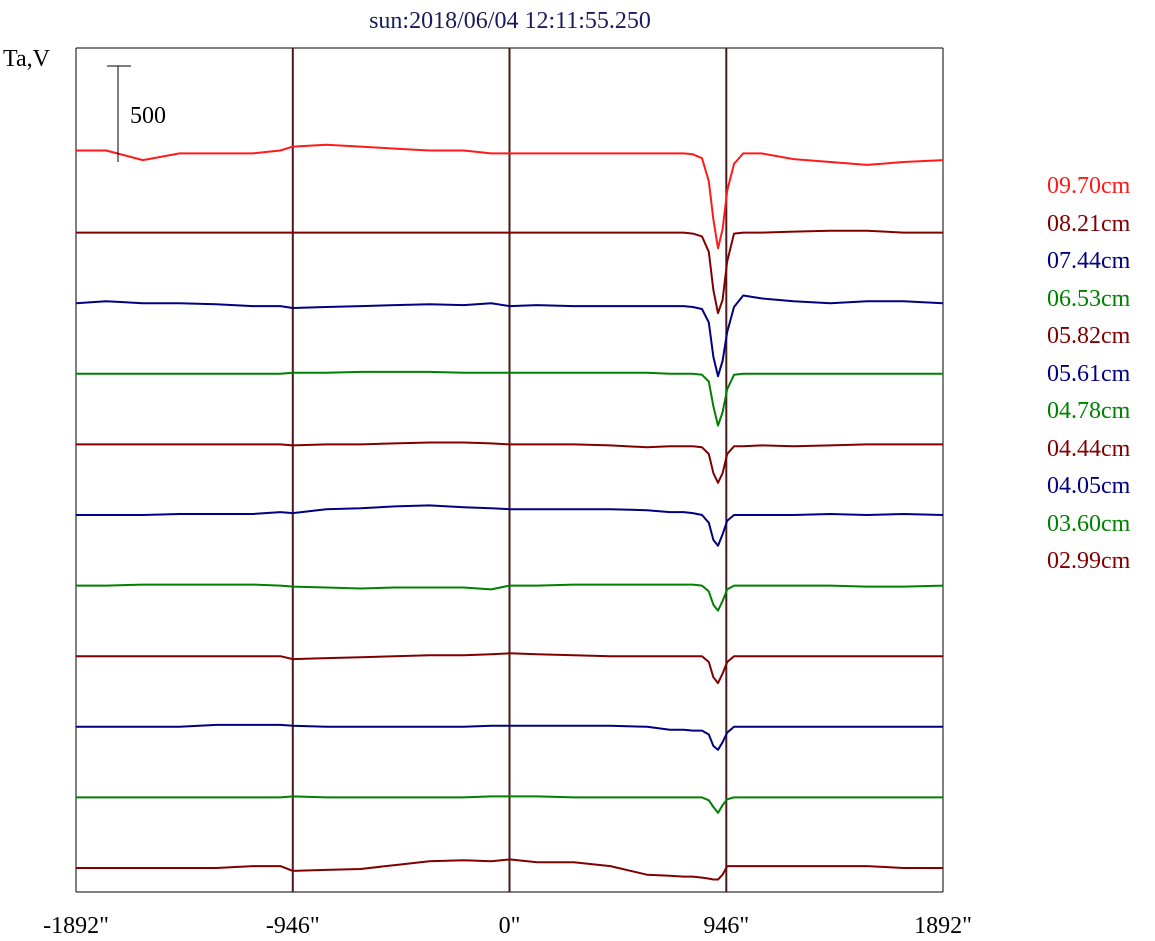  I want to click on y-axis-label: Ta,V, so click(27, 59).